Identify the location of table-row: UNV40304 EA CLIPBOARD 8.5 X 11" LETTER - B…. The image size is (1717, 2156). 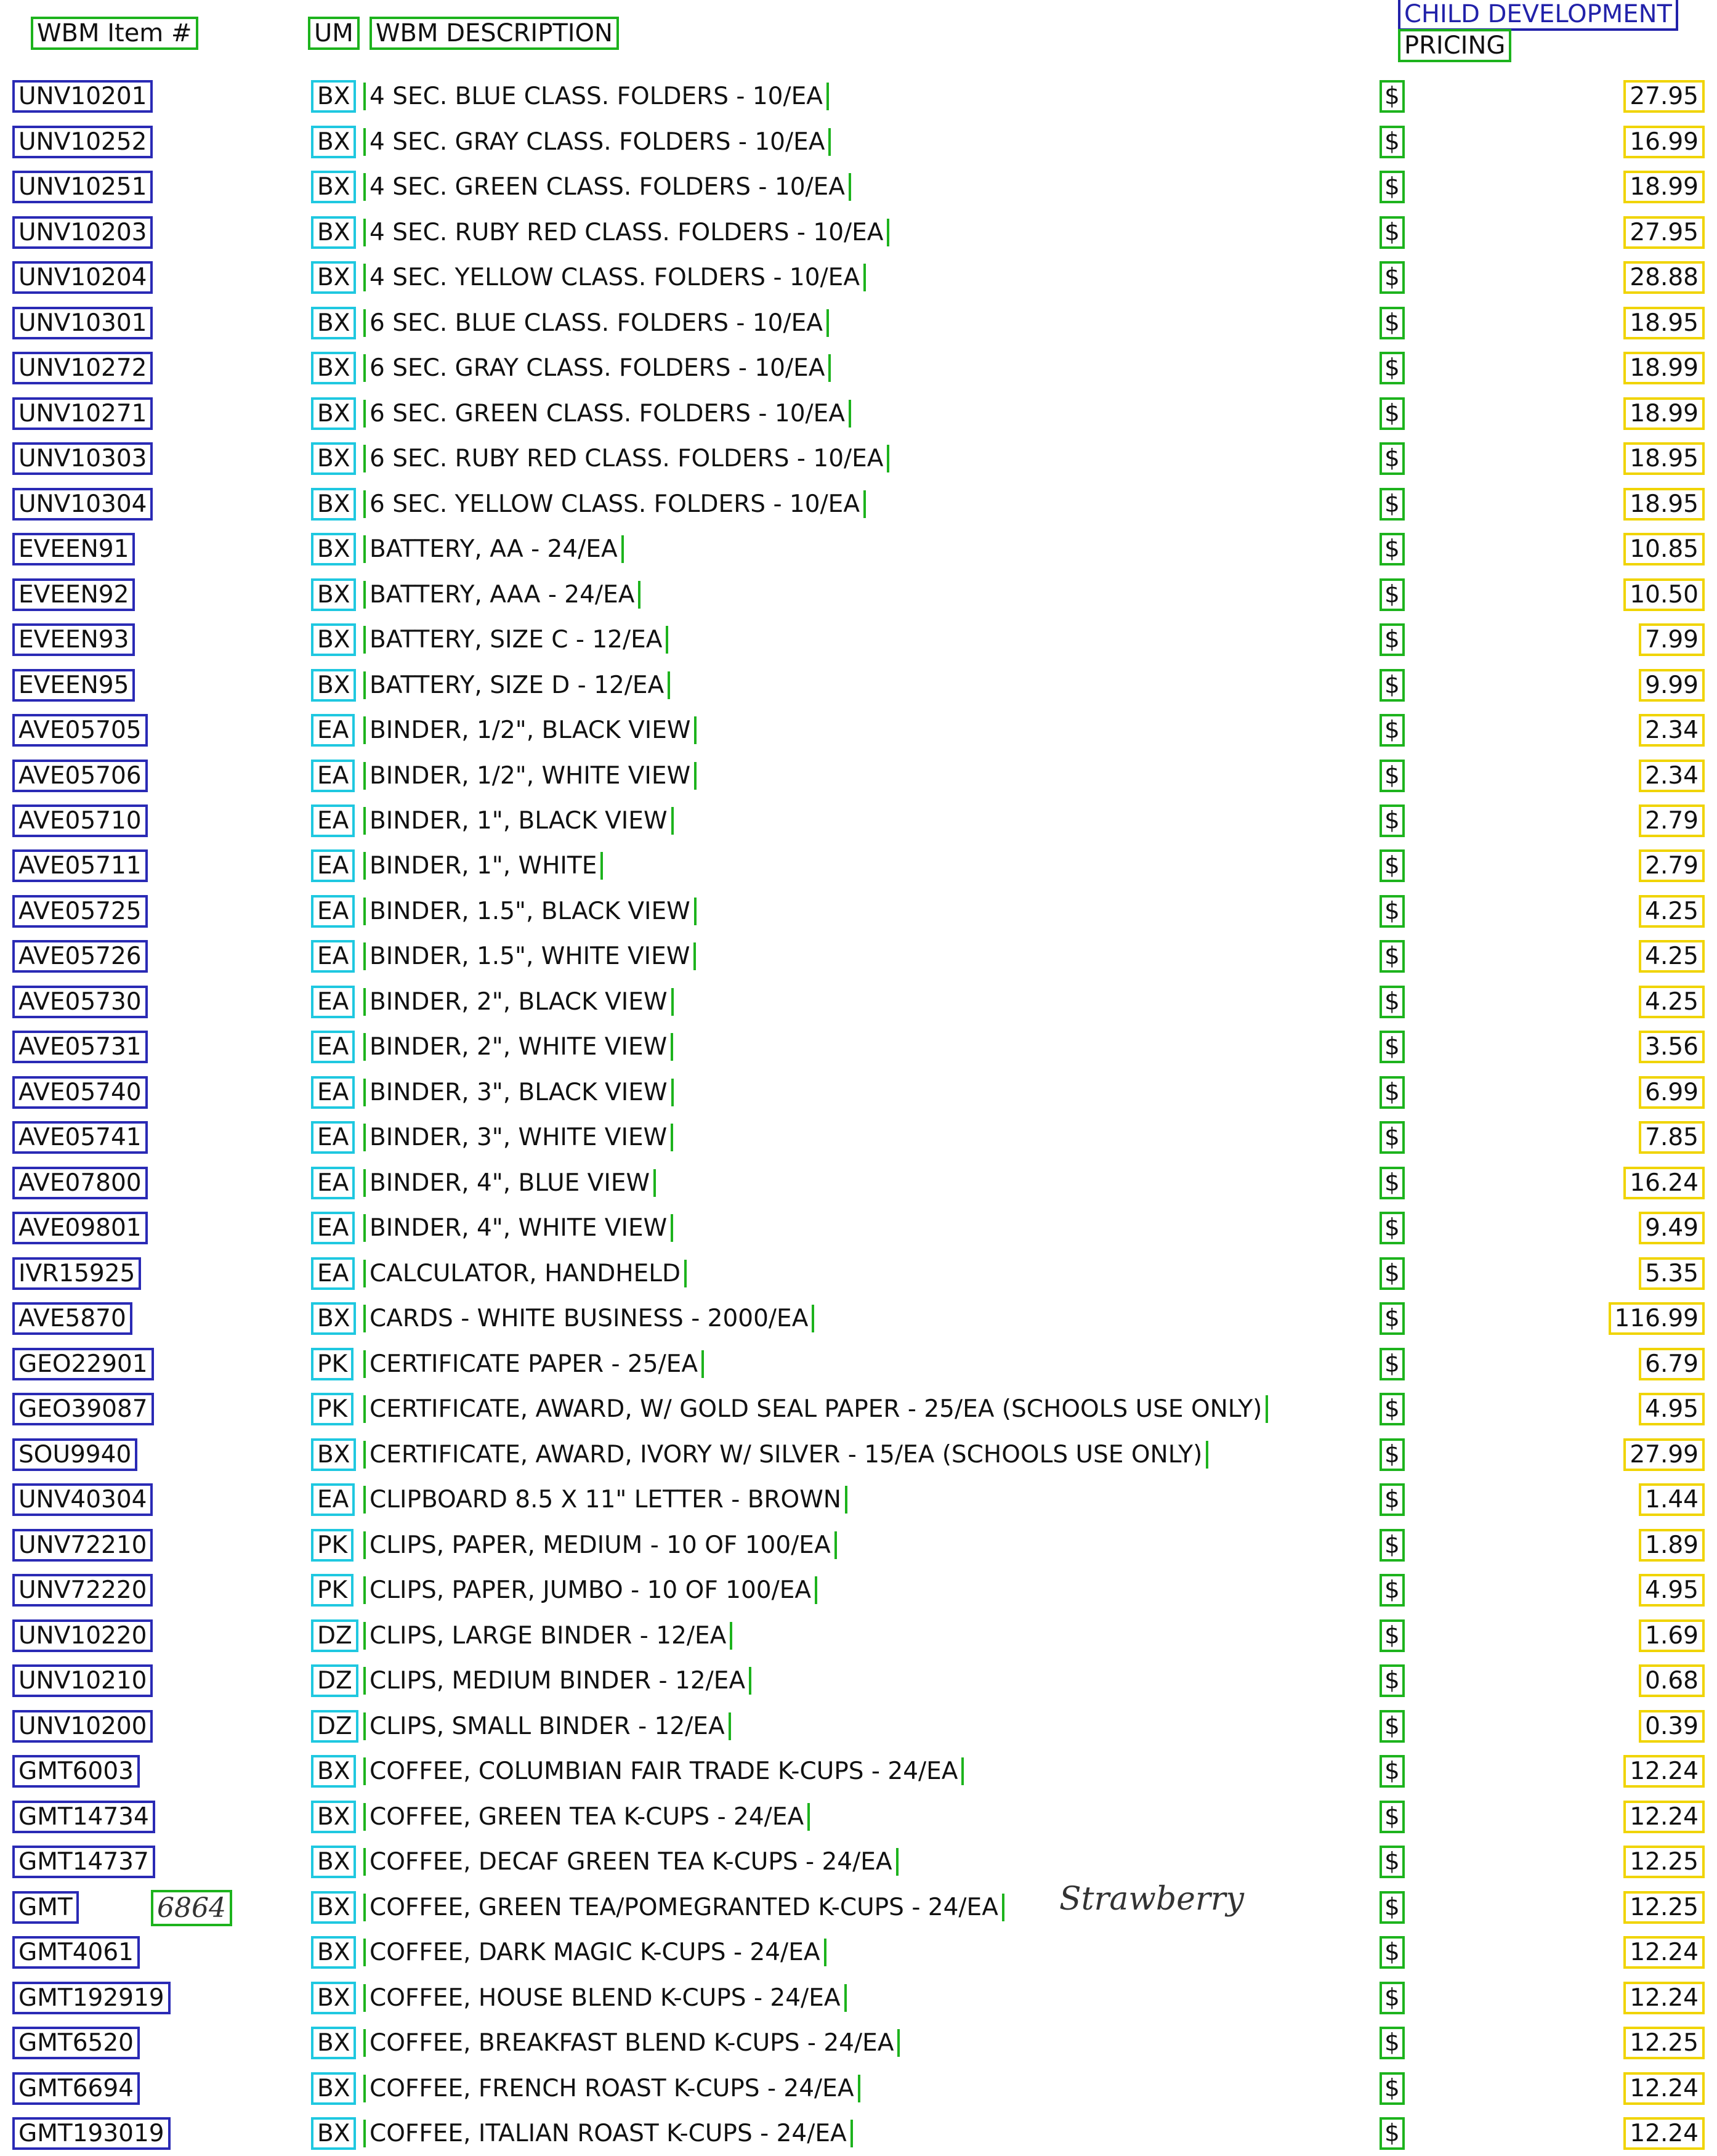
(858, 1499).